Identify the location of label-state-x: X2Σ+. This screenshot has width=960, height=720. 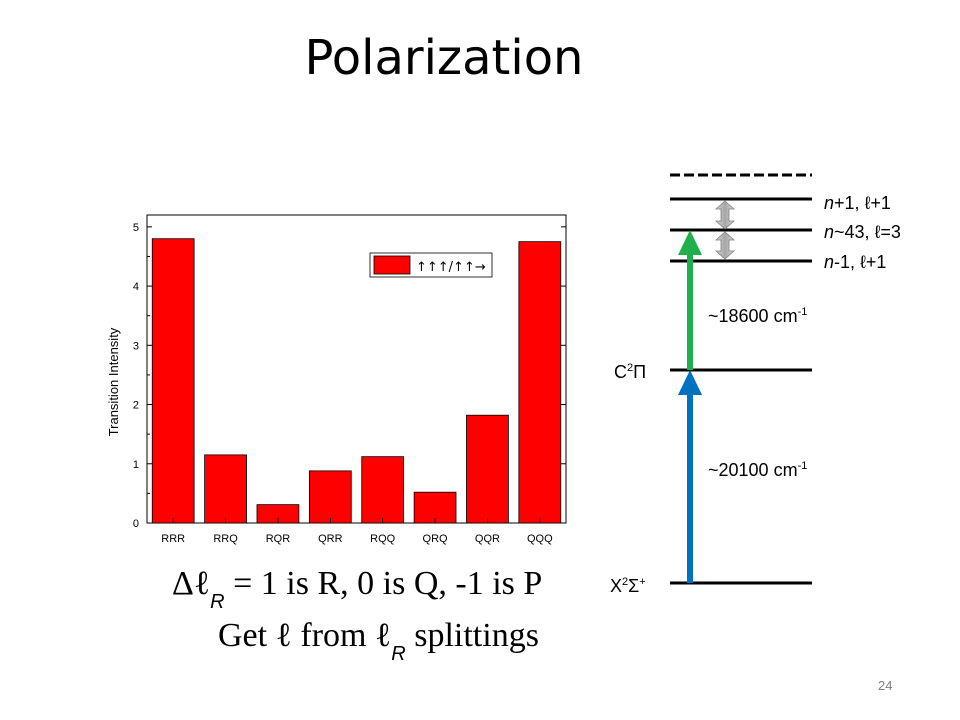
(628, 586).